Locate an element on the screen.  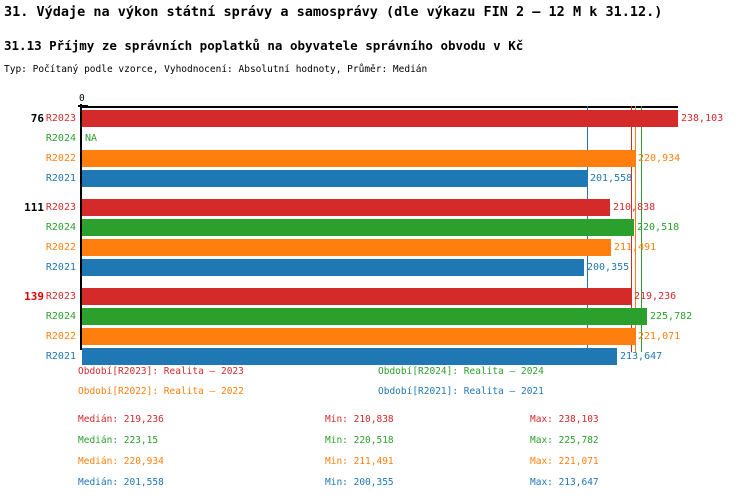
bar-na-label: NA is located at coordinates (91, 138).